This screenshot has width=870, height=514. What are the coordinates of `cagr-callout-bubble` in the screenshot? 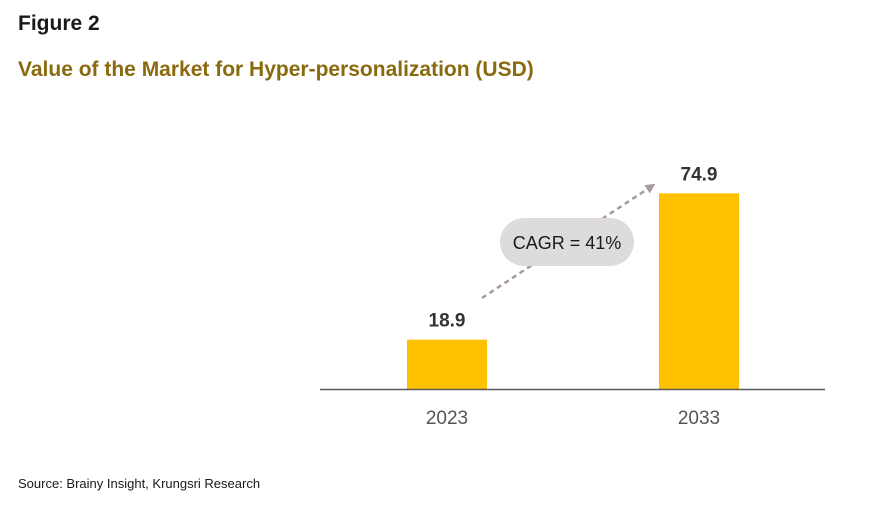 It's located at (567, 242).